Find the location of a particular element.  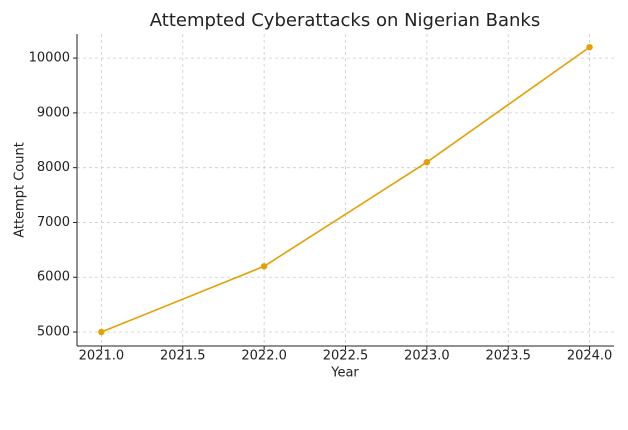

y-tick-label: 6000 is located at coordinates (53, 277).